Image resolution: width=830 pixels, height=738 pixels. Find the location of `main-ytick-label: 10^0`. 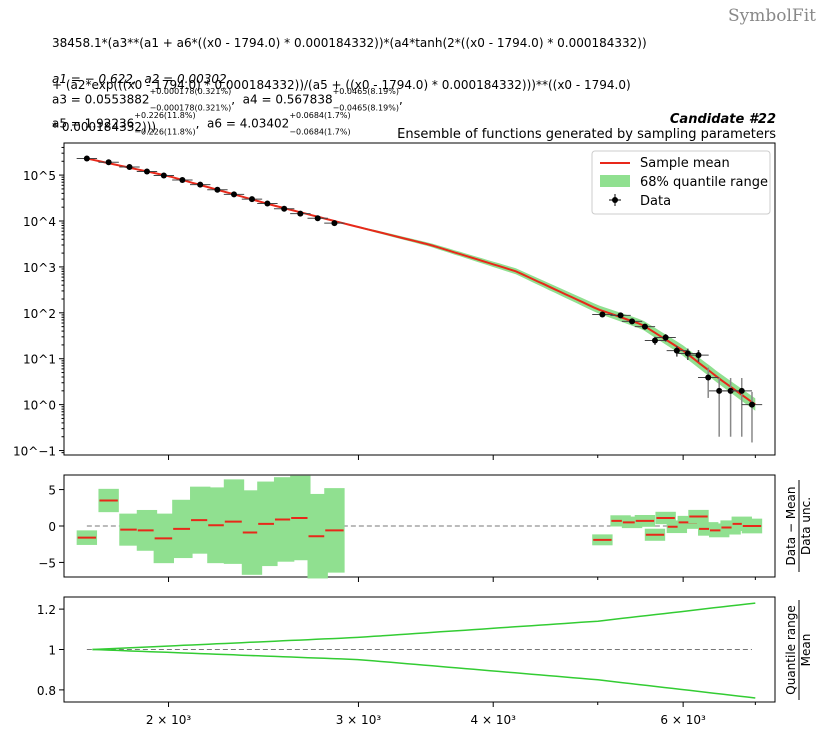

main-ytick-label: 10^0 is located at coordinates (39, 406).